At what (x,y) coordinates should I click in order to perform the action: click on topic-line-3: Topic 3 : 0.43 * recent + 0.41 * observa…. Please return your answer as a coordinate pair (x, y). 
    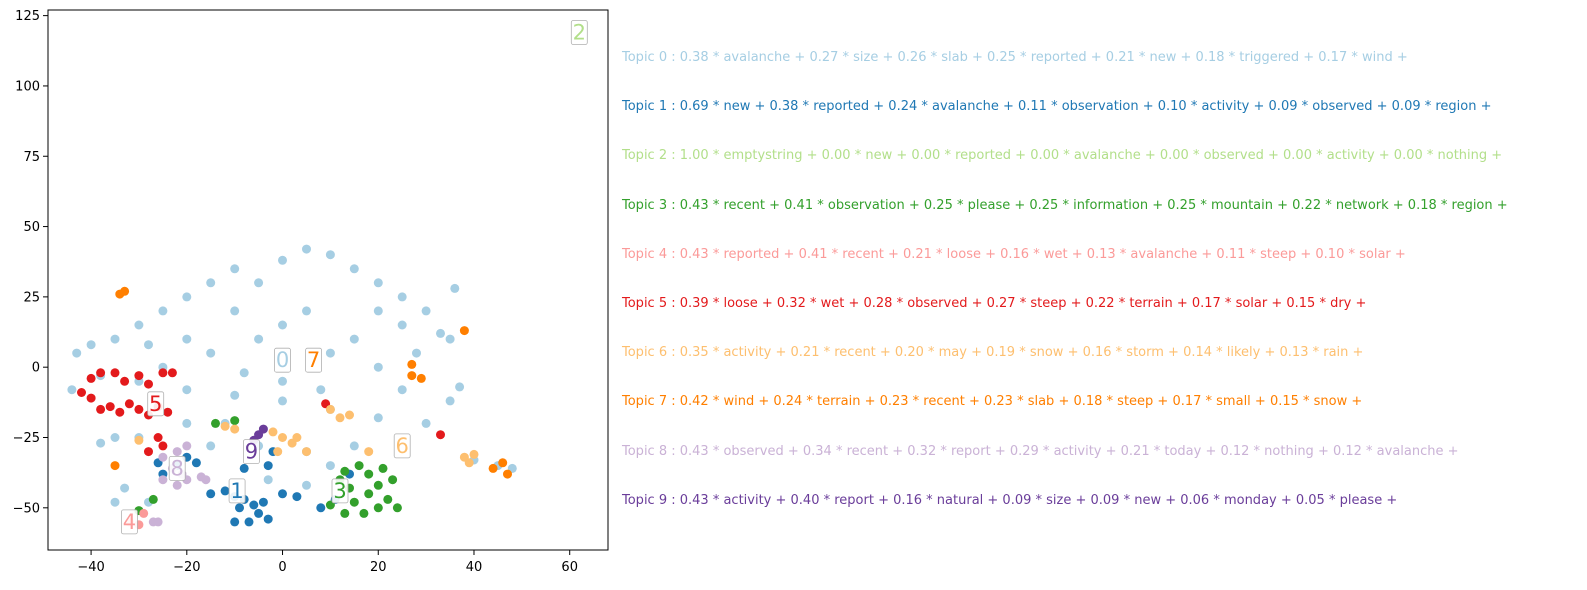
    Looking at the image, I should click on (1065, 205).